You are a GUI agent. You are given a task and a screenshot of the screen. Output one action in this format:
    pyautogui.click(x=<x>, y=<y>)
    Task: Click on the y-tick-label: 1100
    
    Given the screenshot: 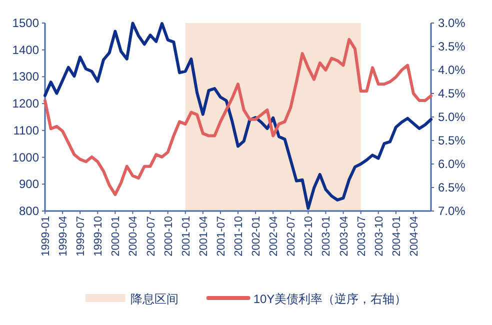 What is the action you would take?
    pyautogui.click(x=26, y=130)
    